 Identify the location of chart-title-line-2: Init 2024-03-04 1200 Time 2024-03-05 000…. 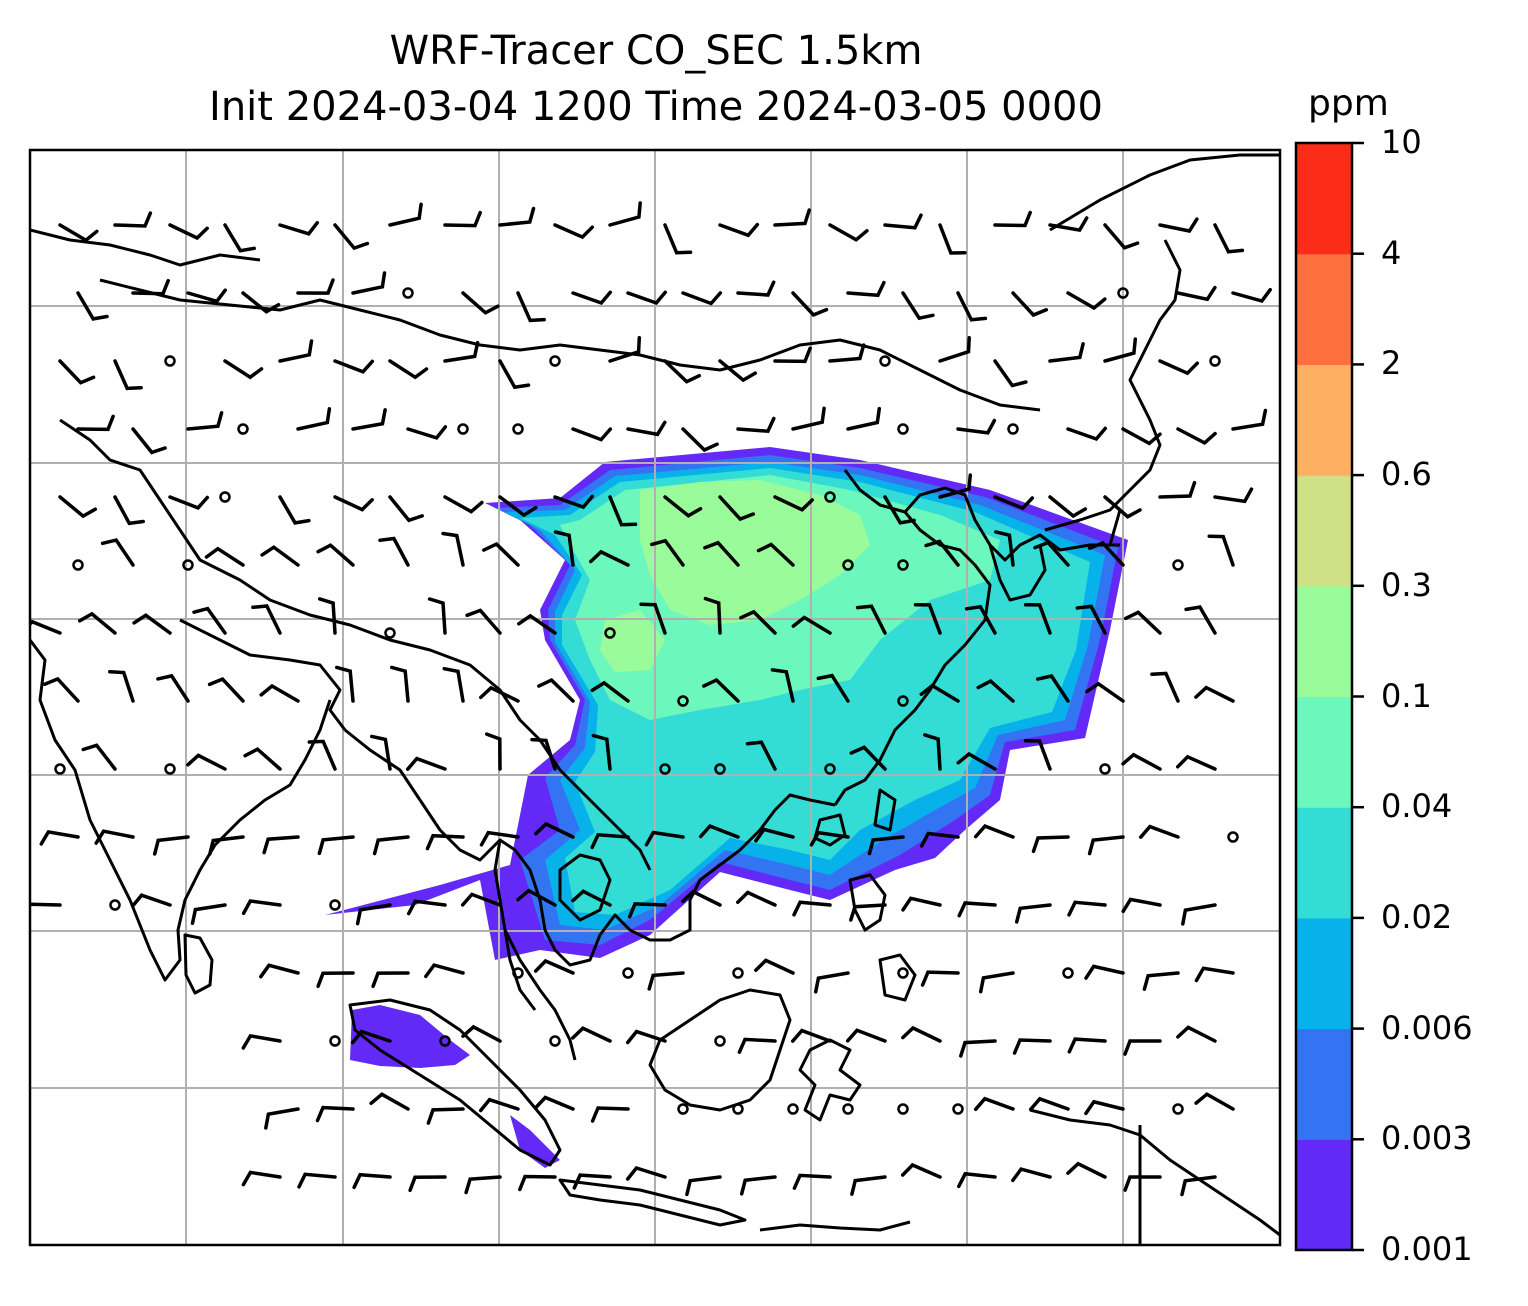
(656, 107).